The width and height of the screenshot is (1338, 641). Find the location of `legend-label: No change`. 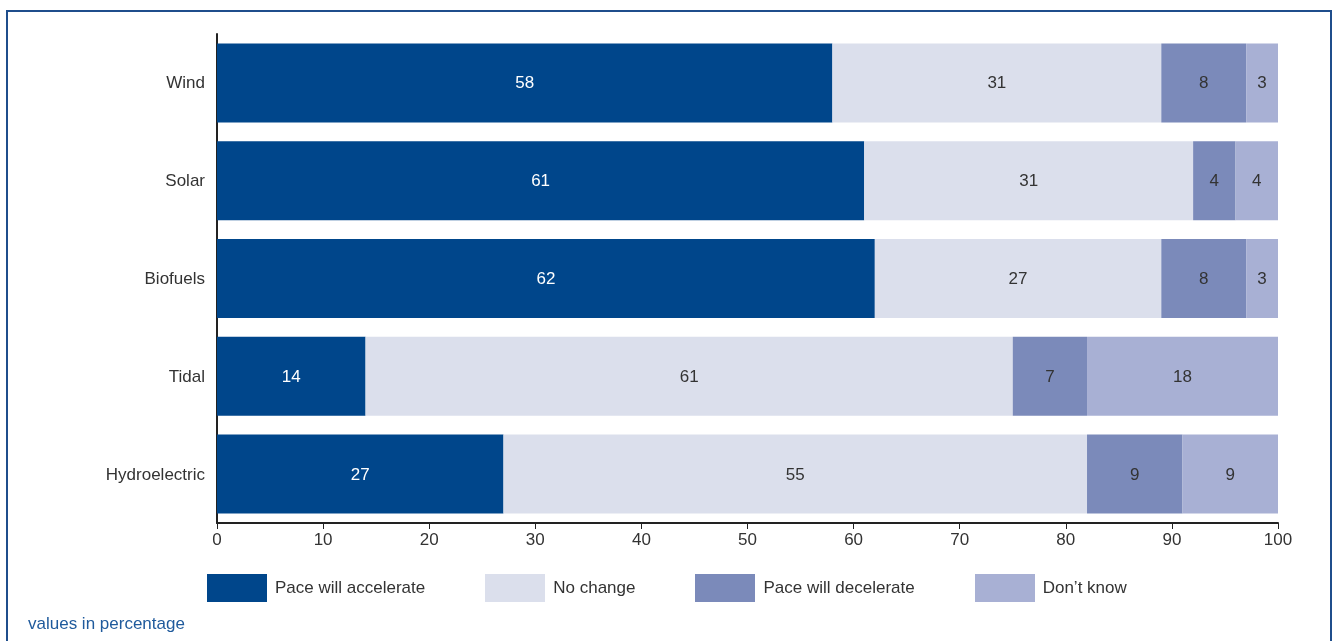

legend-label: No change is located at coordinates (594, 588).